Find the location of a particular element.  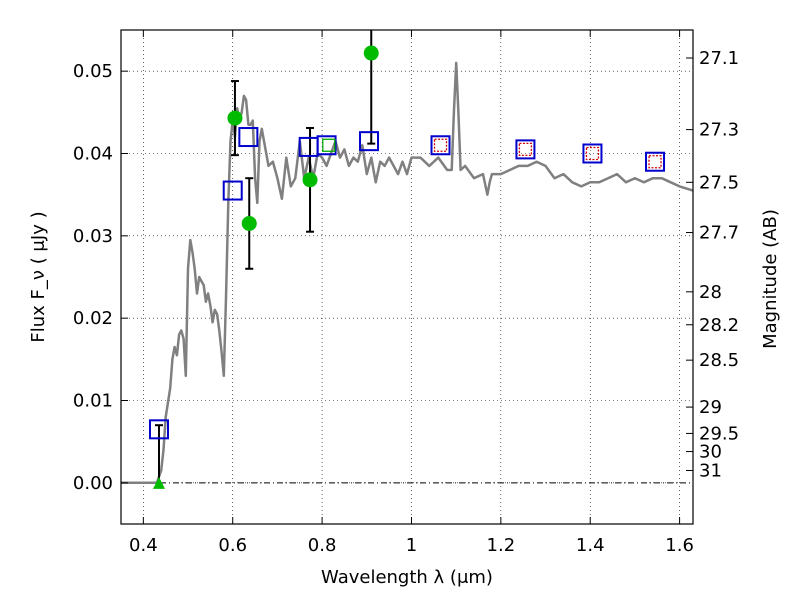

y-tick-label: 0.01 is located at coordinates (93, 401).